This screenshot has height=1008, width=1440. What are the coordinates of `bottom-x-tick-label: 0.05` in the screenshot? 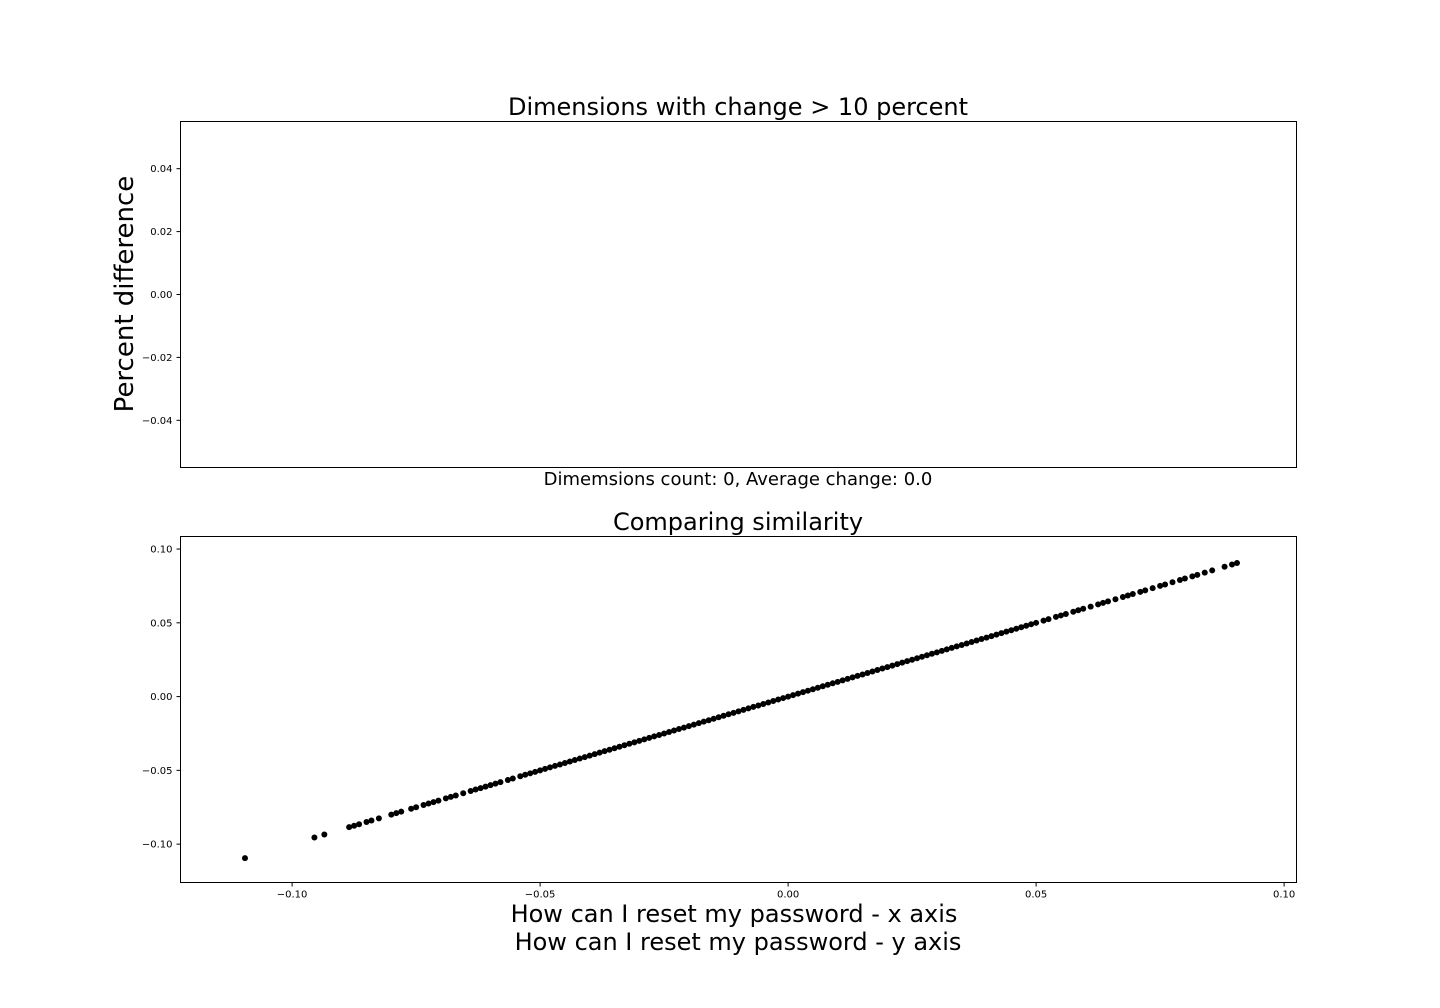 It's located at (1036, 895).